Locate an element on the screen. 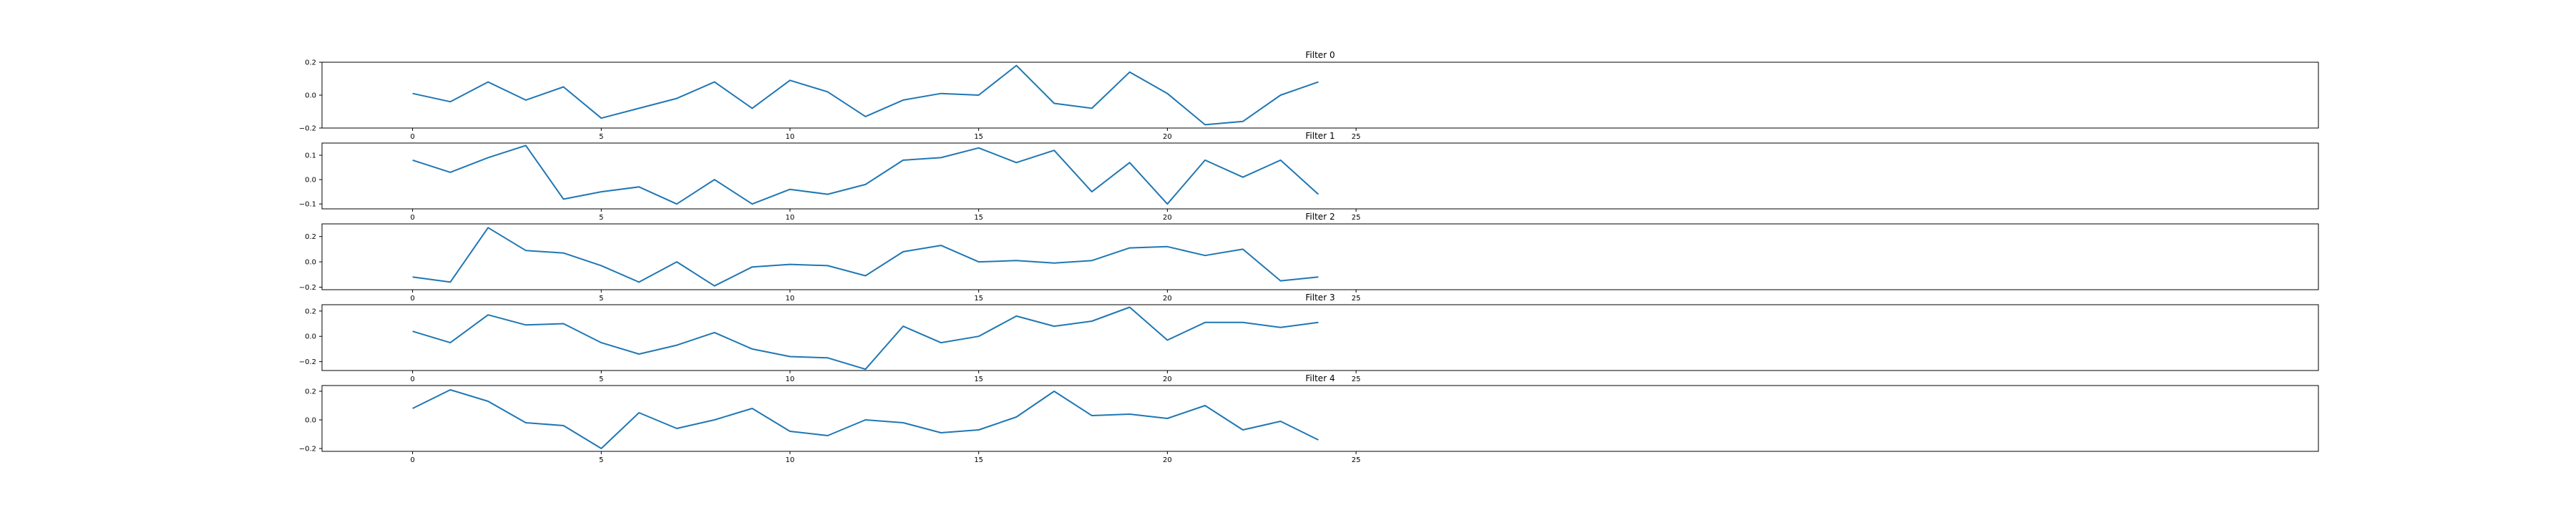 The image size is (2576, 515). subplot-filter-3: Filter 3 0 5 10 15 20 25 −0.2 0.0 0.2 is located at coordinates (1309, 338).